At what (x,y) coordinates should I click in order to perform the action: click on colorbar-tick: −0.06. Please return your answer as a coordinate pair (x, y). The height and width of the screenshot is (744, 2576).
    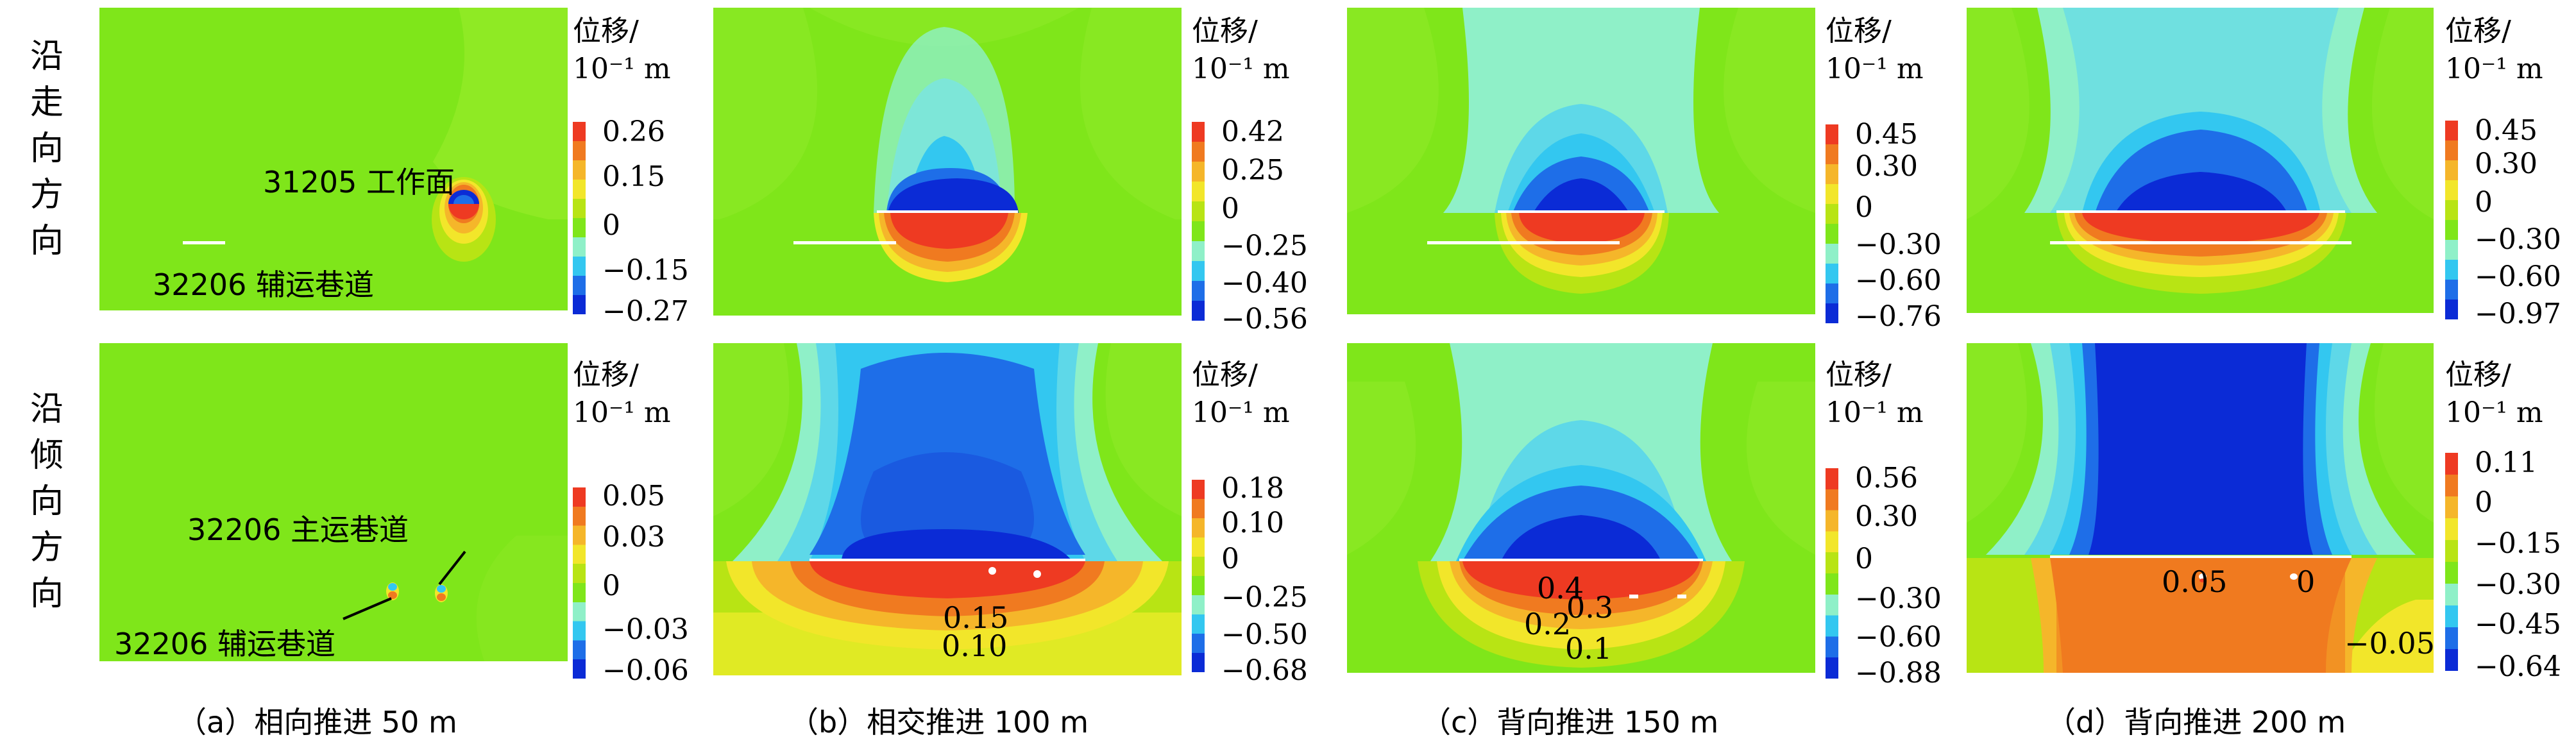
    Looking at the image, I should click on (645, 670).